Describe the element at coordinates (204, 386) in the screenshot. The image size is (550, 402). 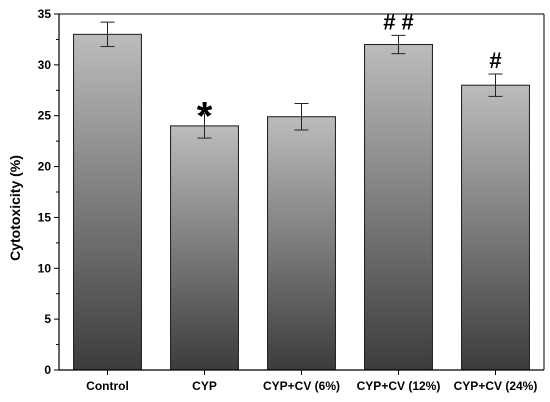
I see `x-tick-label-1: CYP` at that location.